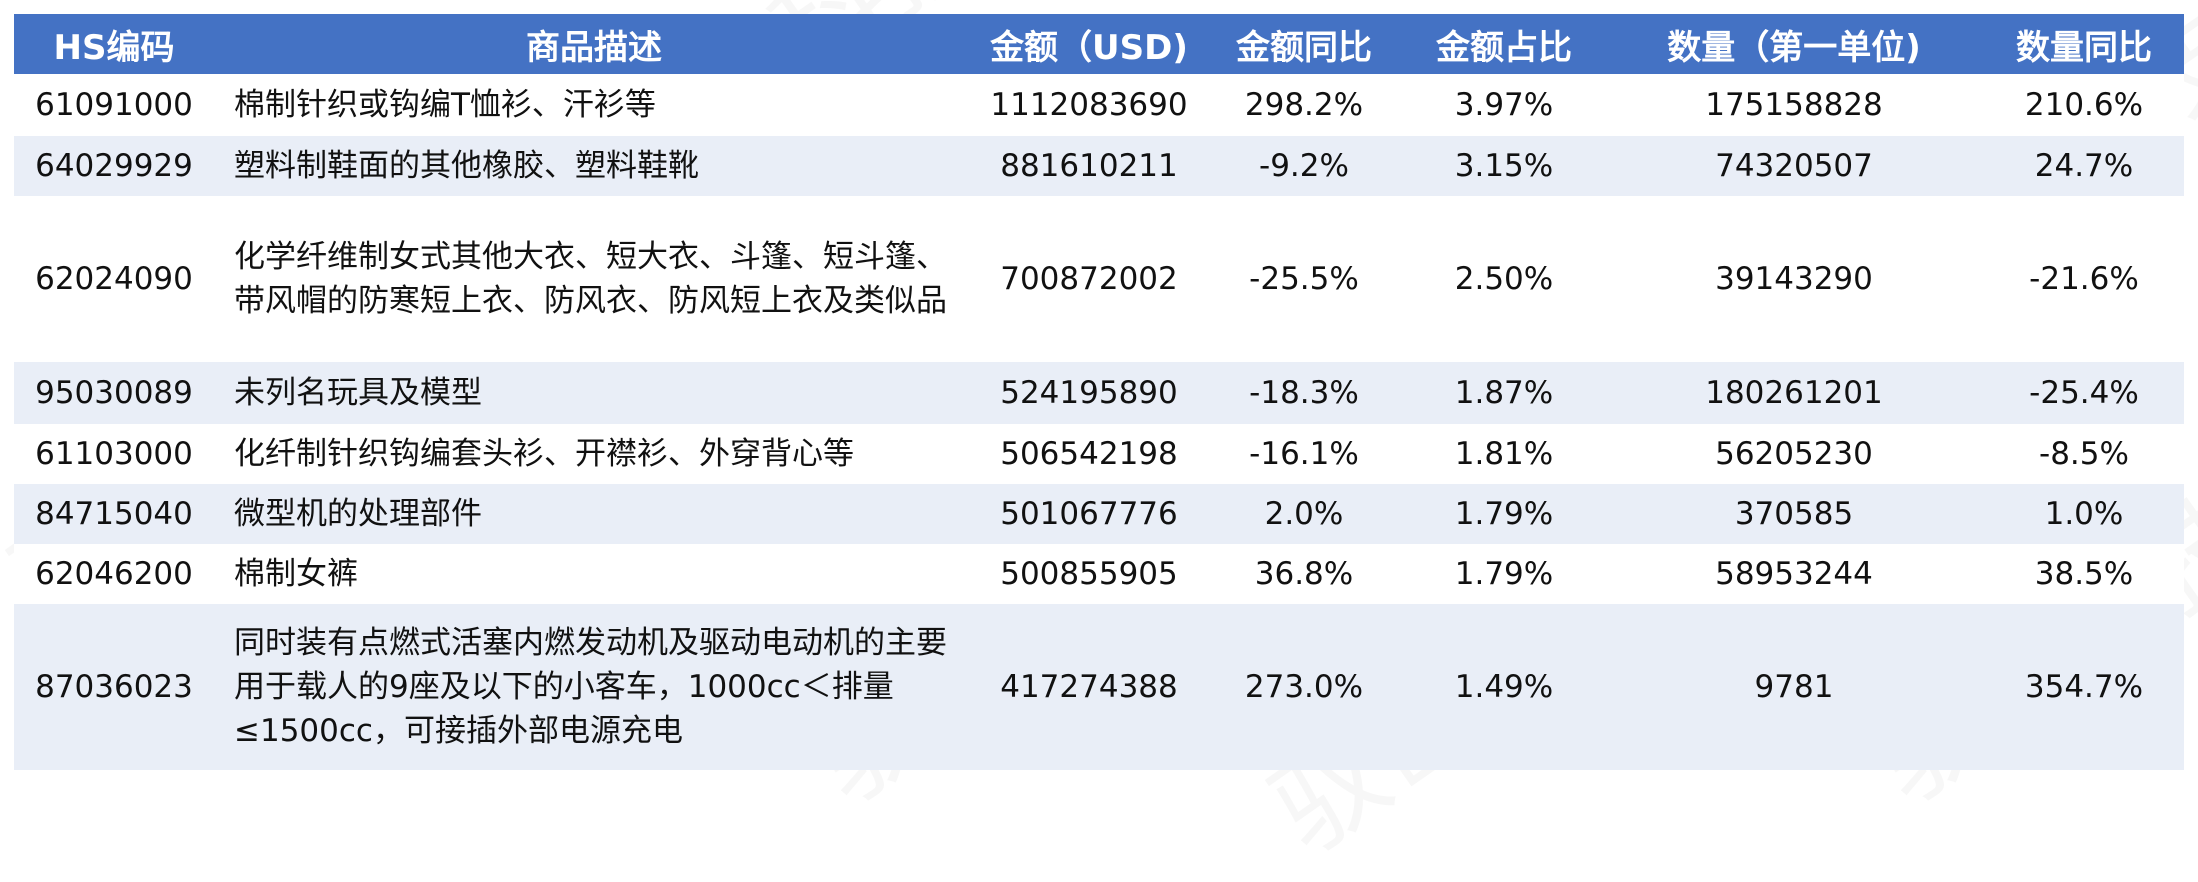 The width and height of the screenshot is (2198, 882). I want to click on quantity-yoy-cell: 354.7%, so click(2084, 687).